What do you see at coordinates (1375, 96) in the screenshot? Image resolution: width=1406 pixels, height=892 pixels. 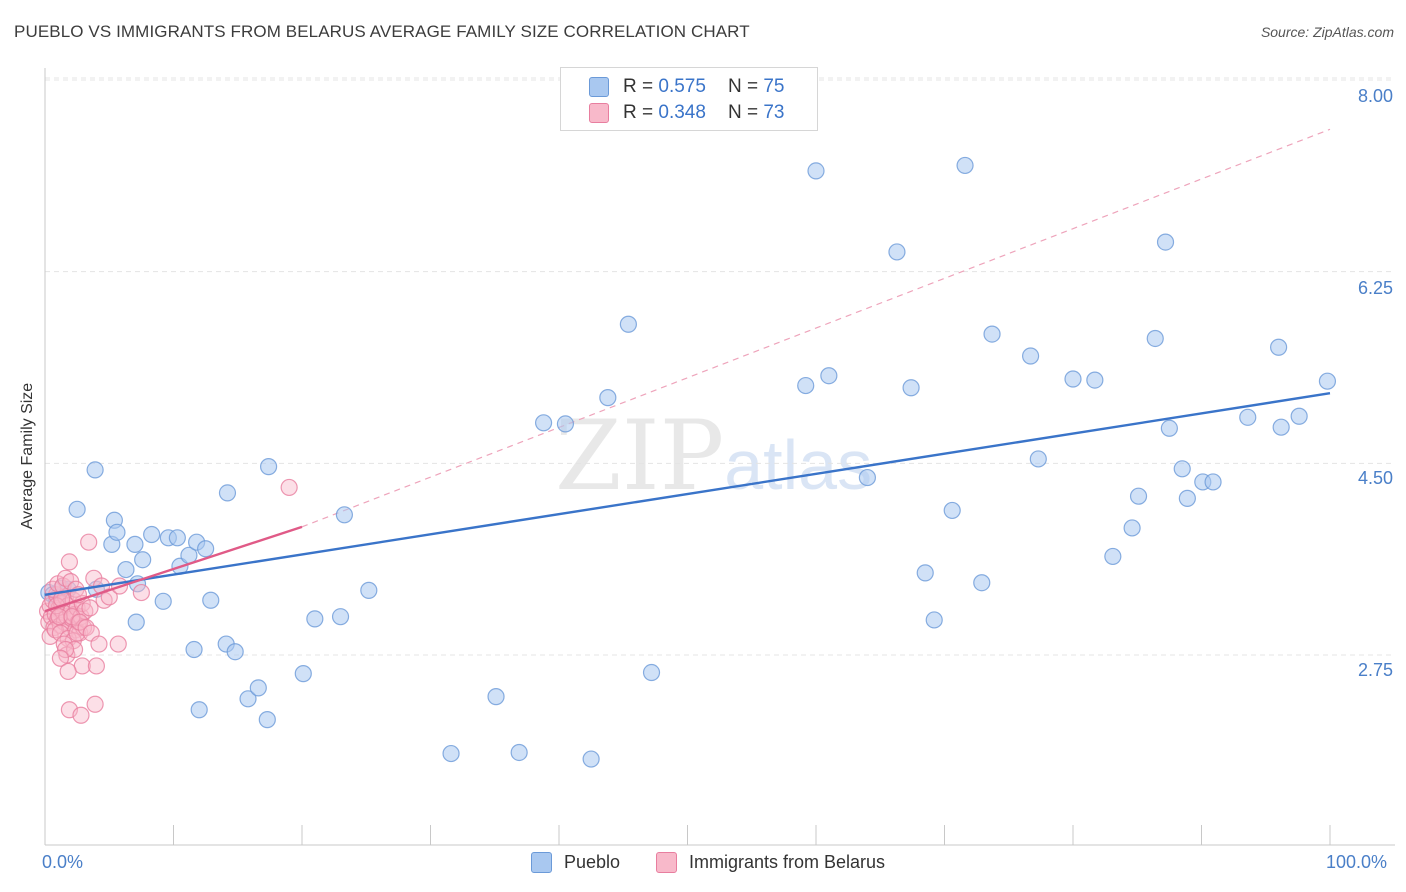 I see `y-tick-label-8: 8.00` at bounding box center [1375, 96].